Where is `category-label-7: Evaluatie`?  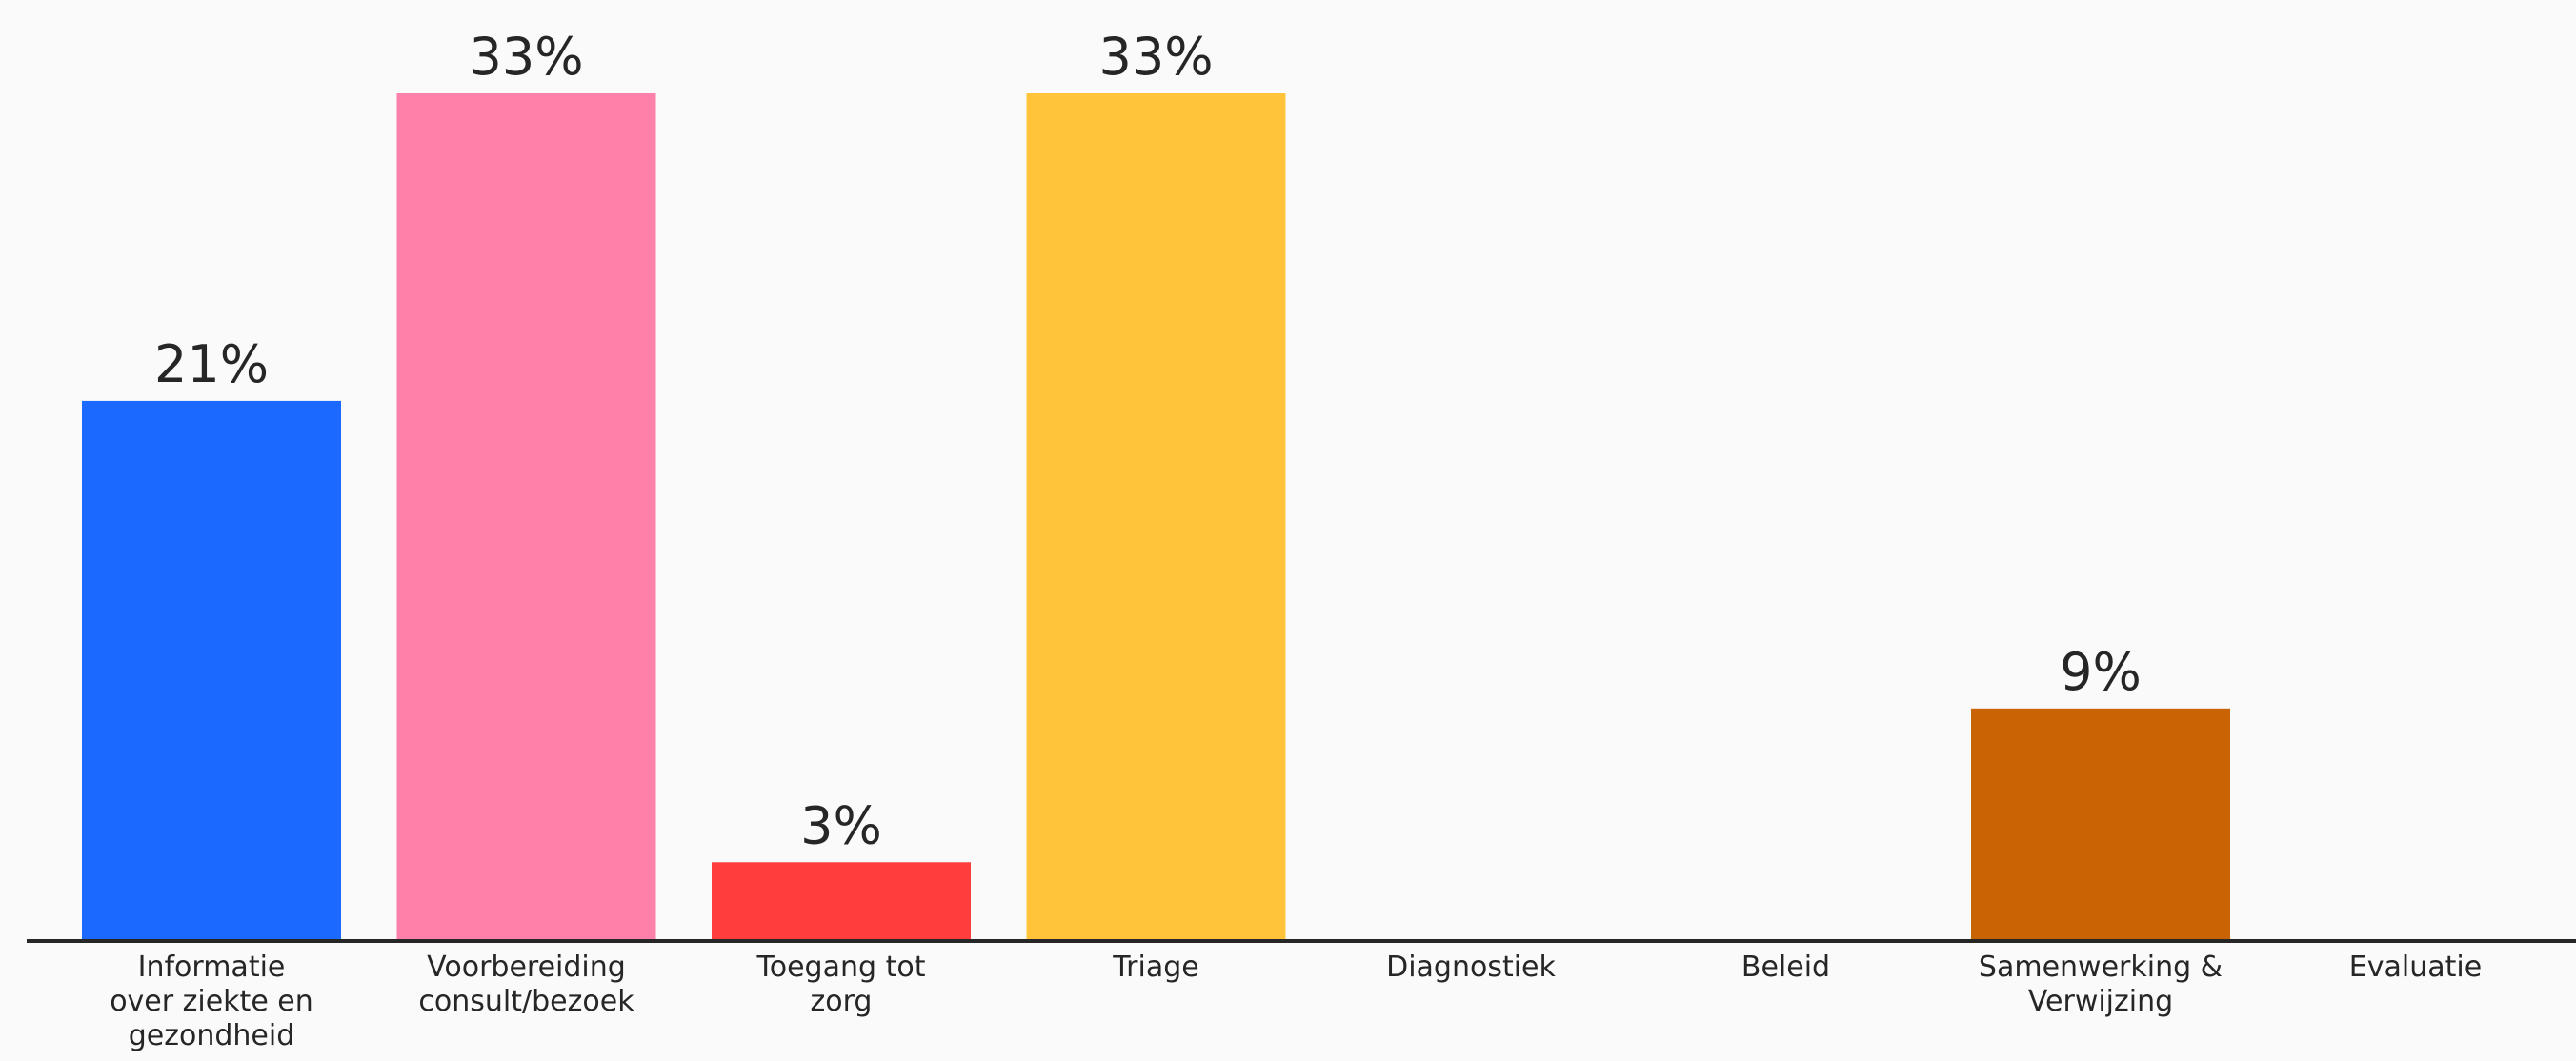
category-label-7: Evaluatie is located at coordinates (2415, 967).